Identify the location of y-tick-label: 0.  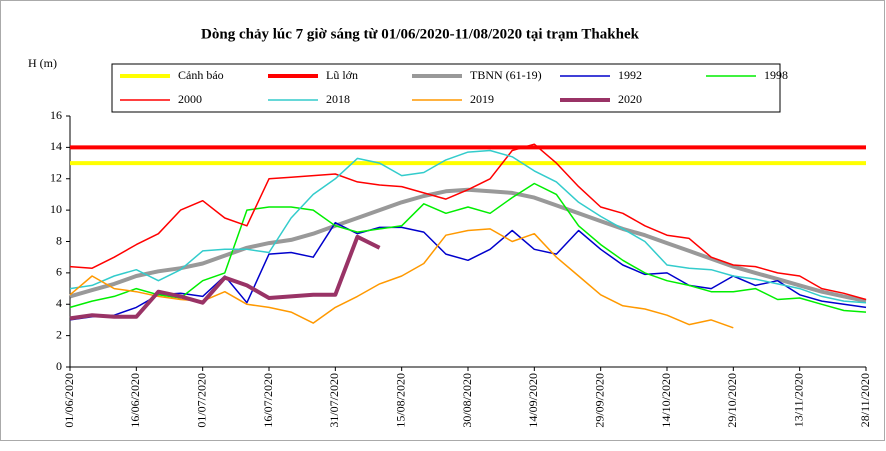
(59, 366).